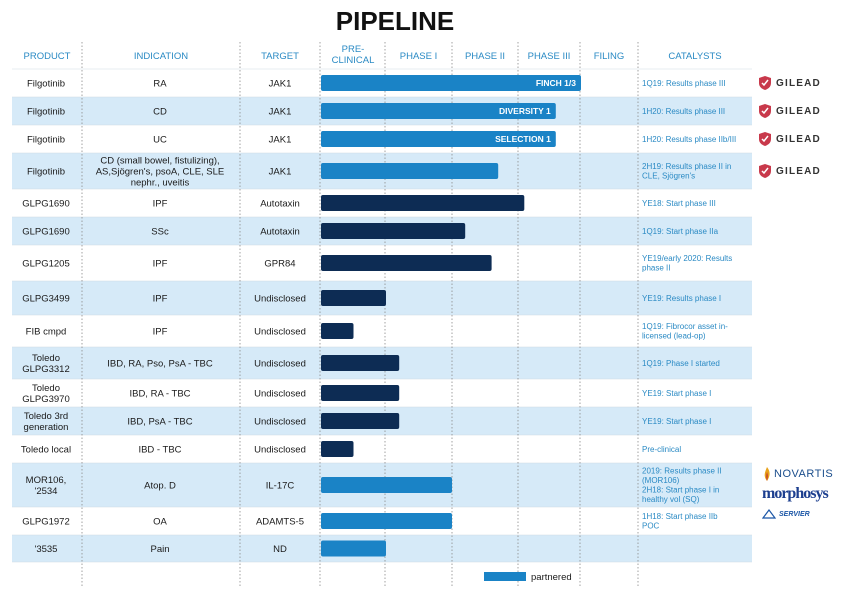 The width and height of the screenshot is (842, 592). I want to click on target: Autotaxin, so click(280, 231).